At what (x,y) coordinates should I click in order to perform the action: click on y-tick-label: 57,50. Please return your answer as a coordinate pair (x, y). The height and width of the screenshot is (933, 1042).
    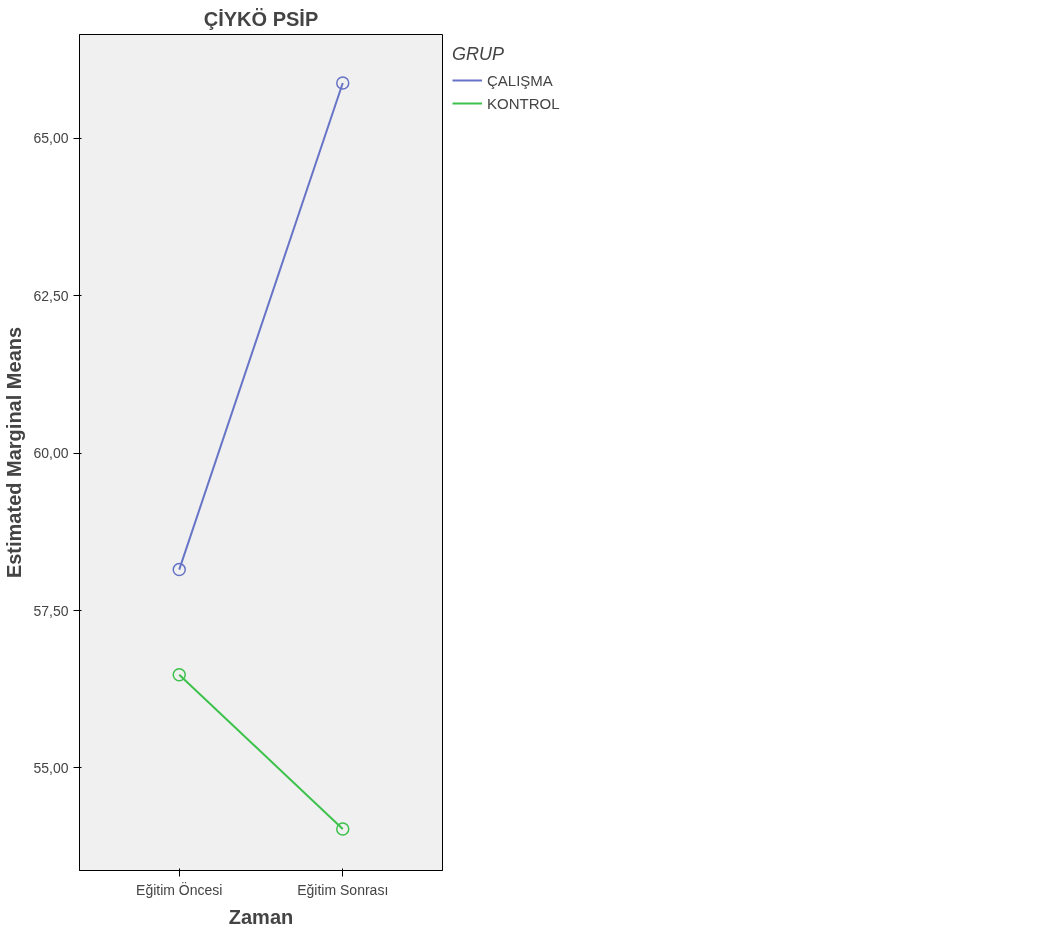
    Looking at the image, I should click on (51, 610).